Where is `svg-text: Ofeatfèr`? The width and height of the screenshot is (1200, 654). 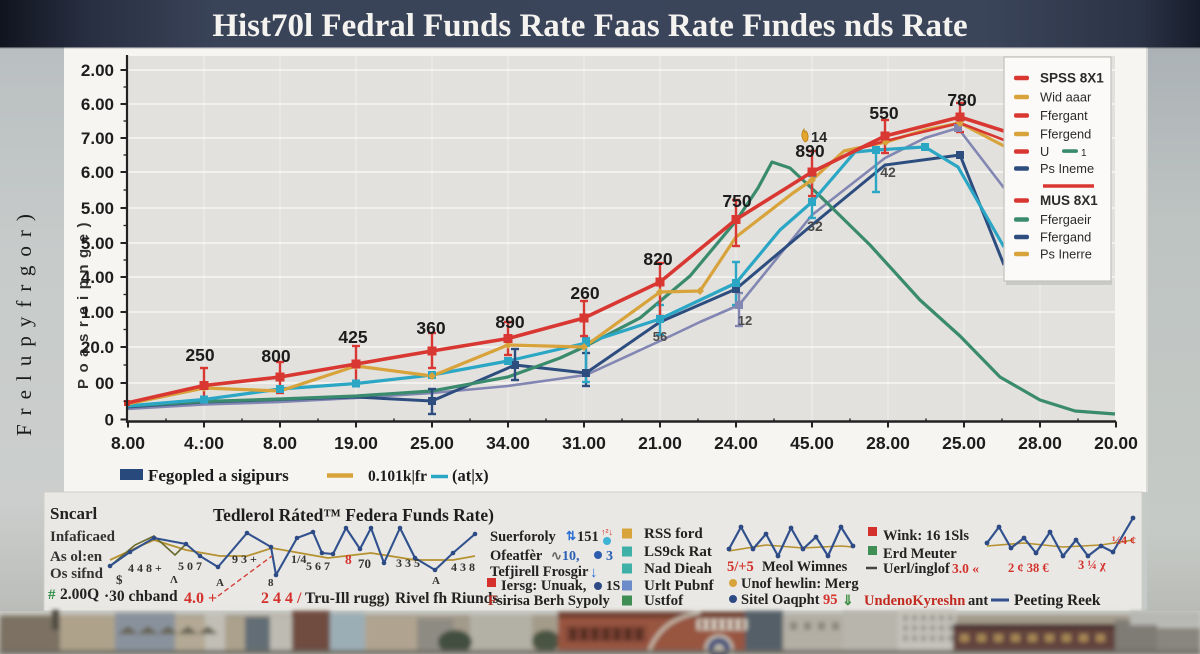 svg-text: Ofeatfèr is located at coordinates (516, 556).